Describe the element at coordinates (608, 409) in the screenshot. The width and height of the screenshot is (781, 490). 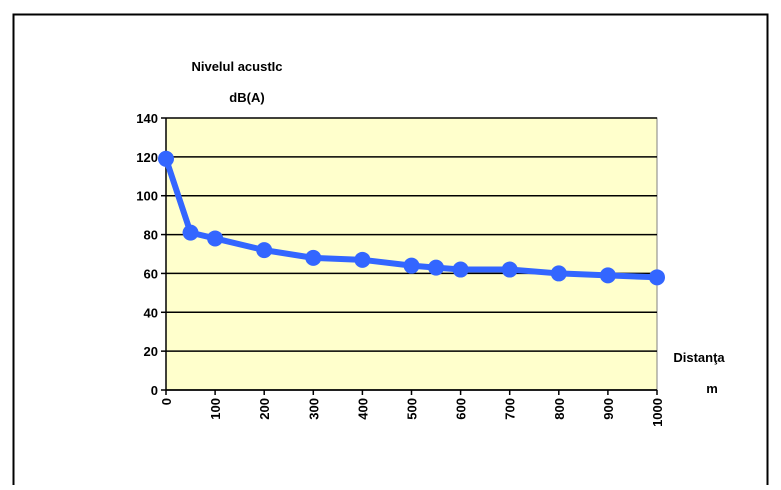
I see `x-tick-label: 900` at that location.